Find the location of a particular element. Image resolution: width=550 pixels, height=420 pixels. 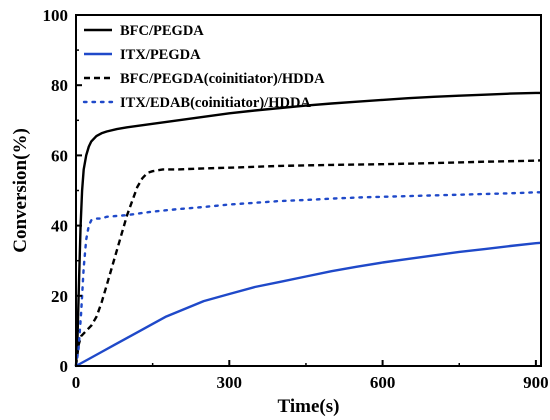

legend-label-4: ITX/EDAB(coinitiator)/HDDA is located at coordinates (215, 103).